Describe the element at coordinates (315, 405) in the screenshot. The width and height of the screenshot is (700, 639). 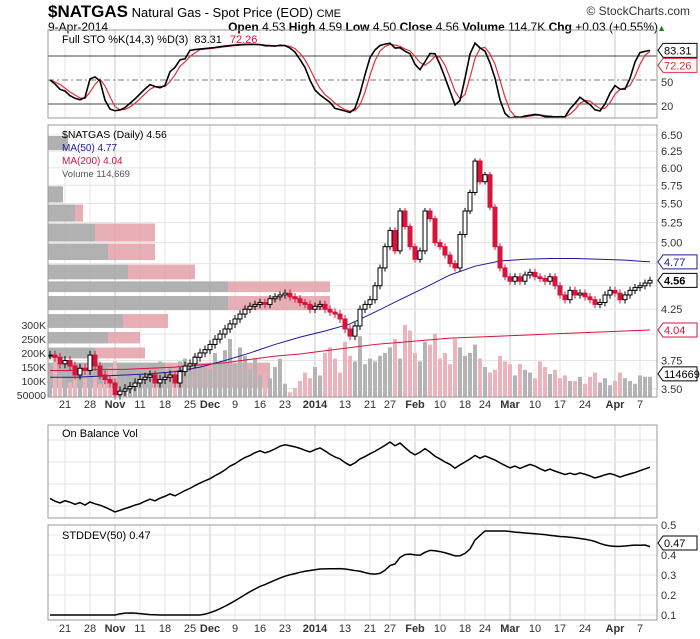
I see `x-tick-label: 2014` at that location.